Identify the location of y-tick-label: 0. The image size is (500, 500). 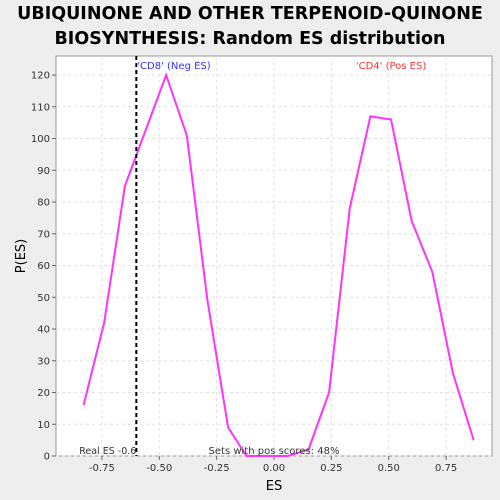
(47, 457).